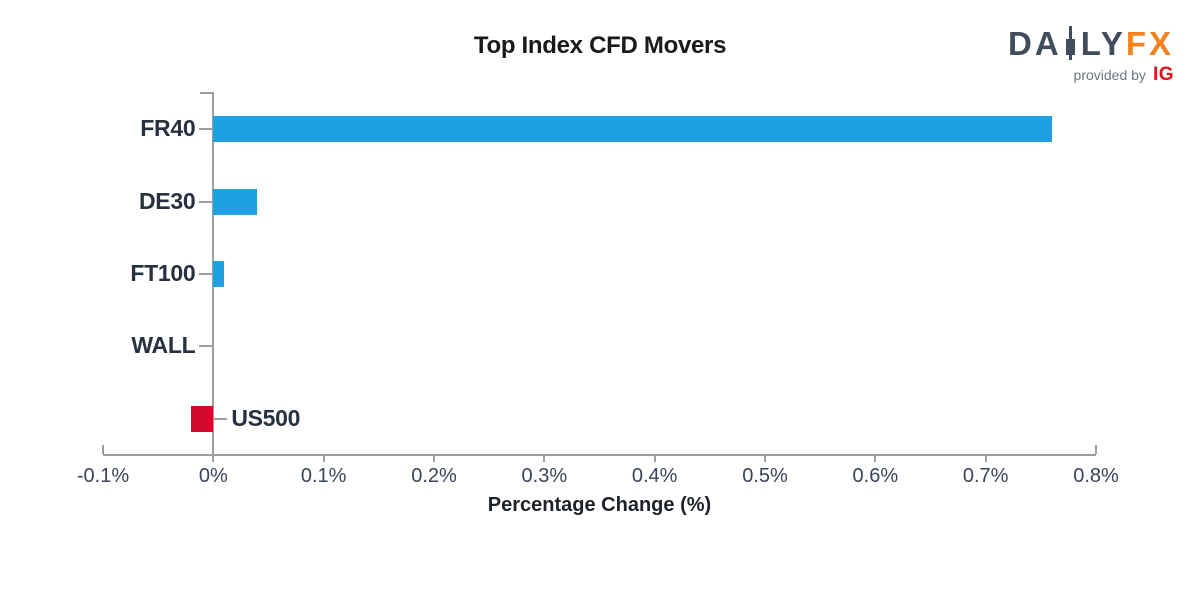  What do you see at coordinates (1103, 43) in the screenshot?
I see `logo-text-ly: LY` at bounding box center [1103, 43].